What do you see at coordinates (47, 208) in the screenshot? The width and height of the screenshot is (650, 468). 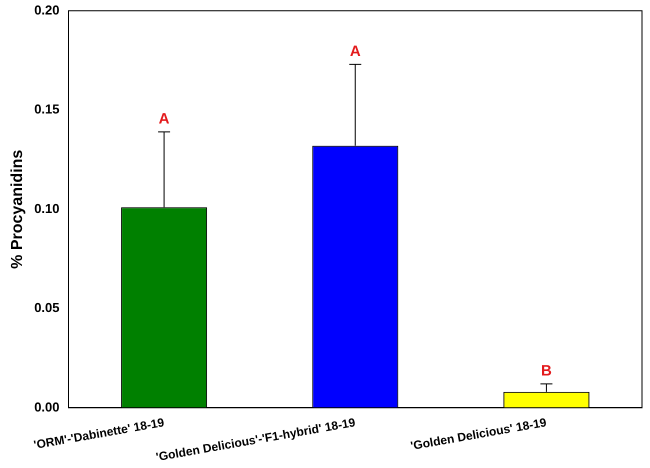 I see `y-tick-label: 0.10` at bounding box center [47, 208].